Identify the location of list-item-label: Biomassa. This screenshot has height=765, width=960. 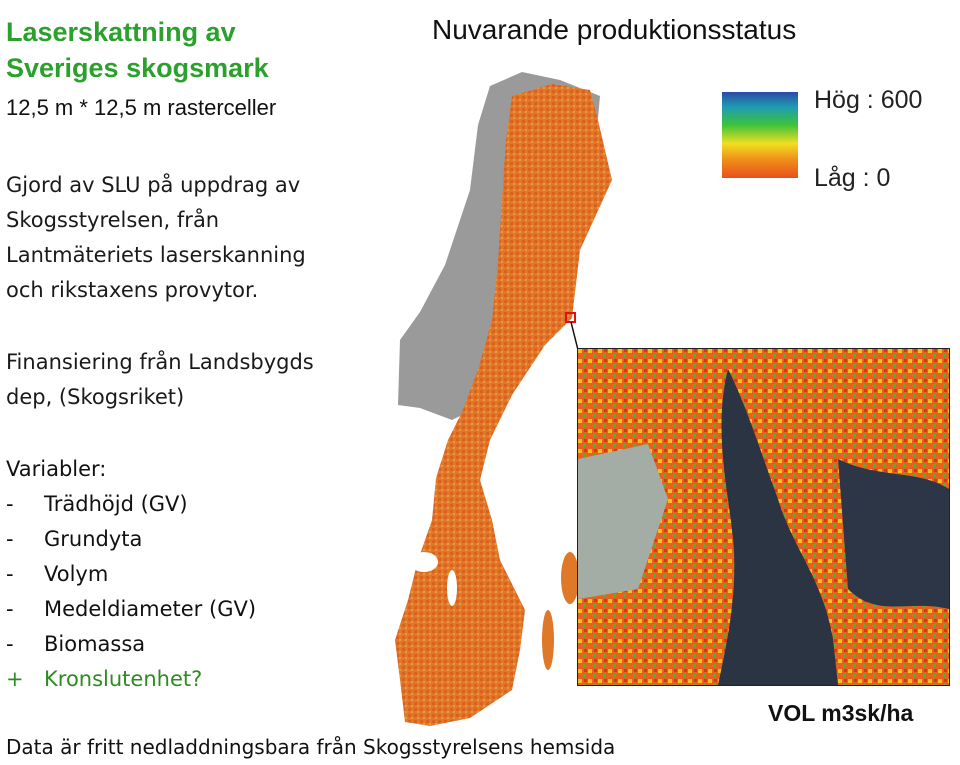
(95, 644).